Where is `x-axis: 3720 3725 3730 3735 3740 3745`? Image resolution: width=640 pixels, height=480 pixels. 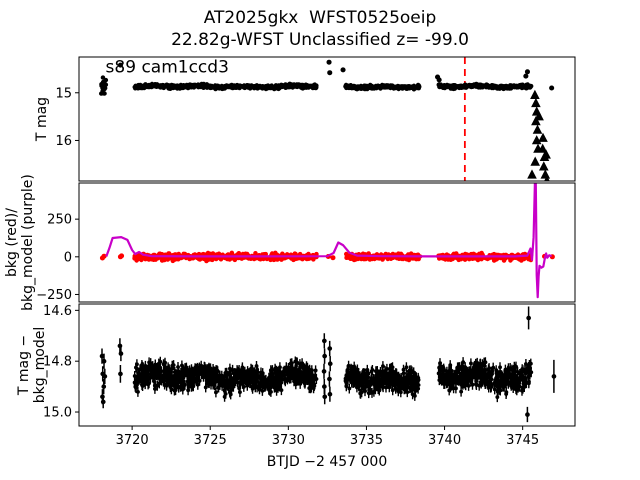
x-axis: 3720 3725 3730 3735 3740 3745 is located at coordinates (327, 437).